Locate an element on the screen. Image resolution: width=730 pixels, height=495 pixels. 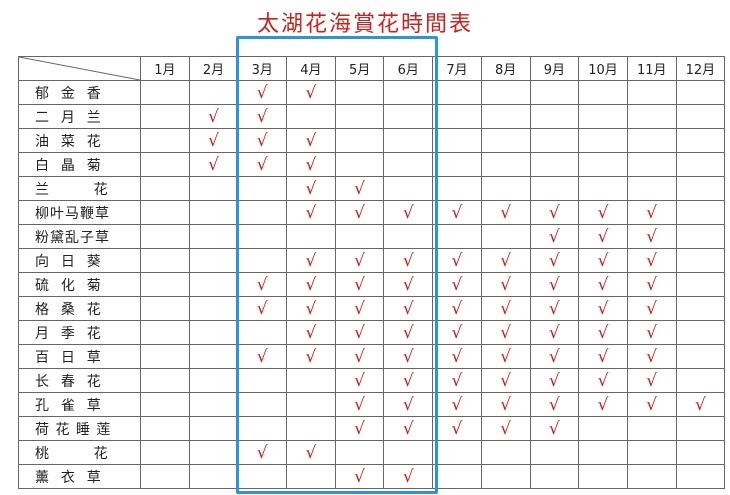
month-header: 6月 is located at coordinates (408, 68).